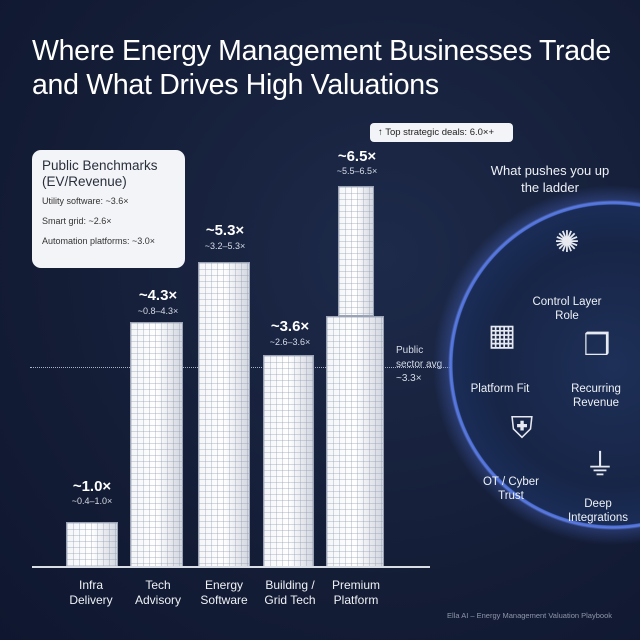  Describe the element at coordinates (288, 461) in the screenshot. I see `building-grid-tech` at that location.